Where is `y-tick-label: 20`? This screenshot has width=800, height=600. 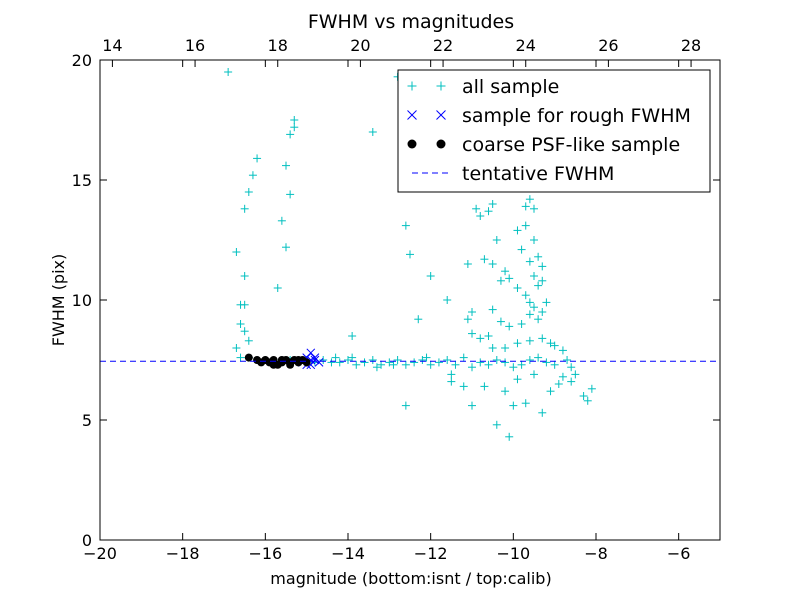
y-tick-label: 20 is located at coordinates (82, 60).